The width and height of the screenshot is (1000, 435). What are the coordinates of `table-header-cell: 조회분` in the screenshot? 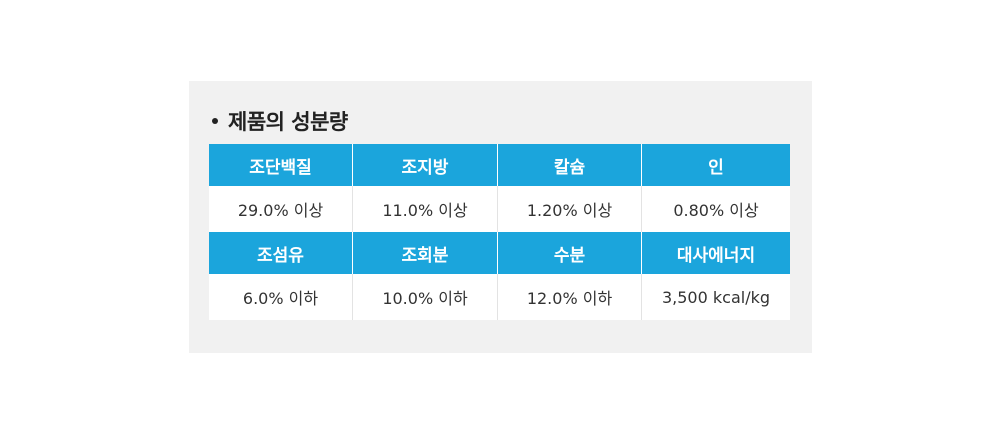 It's located at (425, 253).